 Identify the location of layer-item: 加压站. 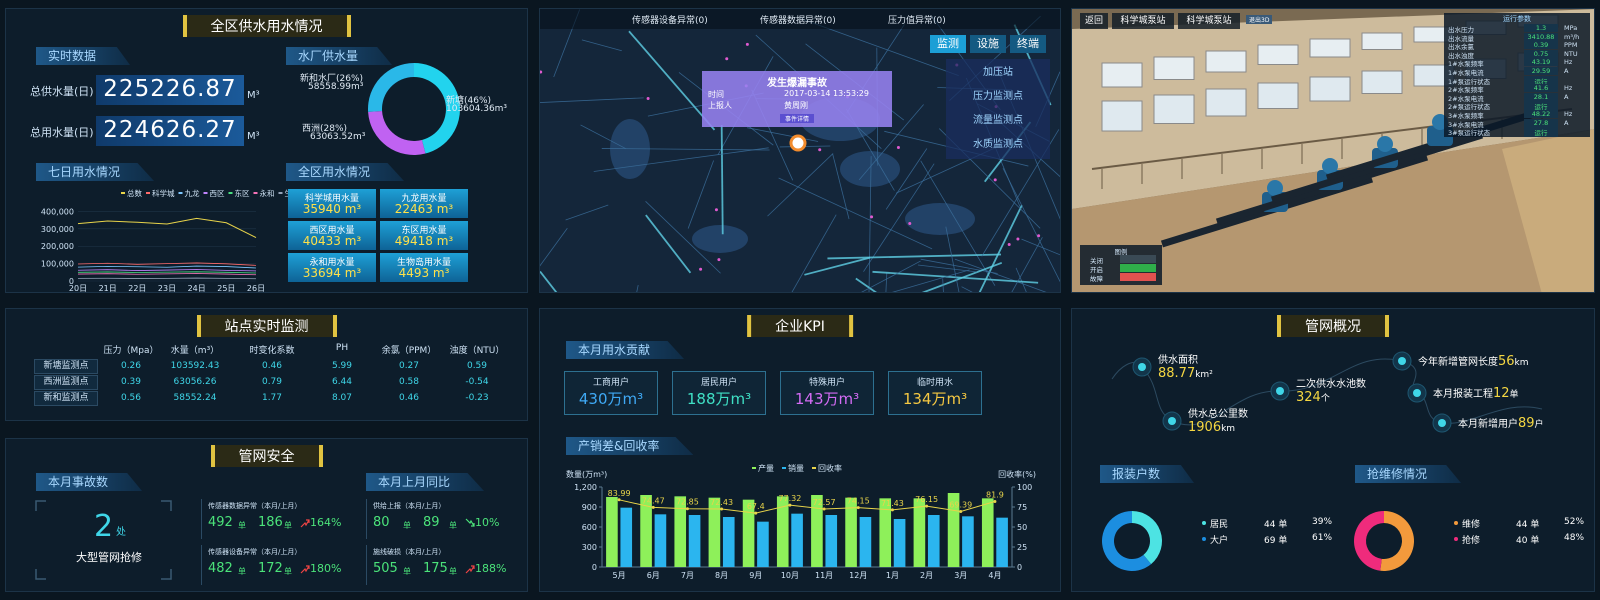
(998, 72).